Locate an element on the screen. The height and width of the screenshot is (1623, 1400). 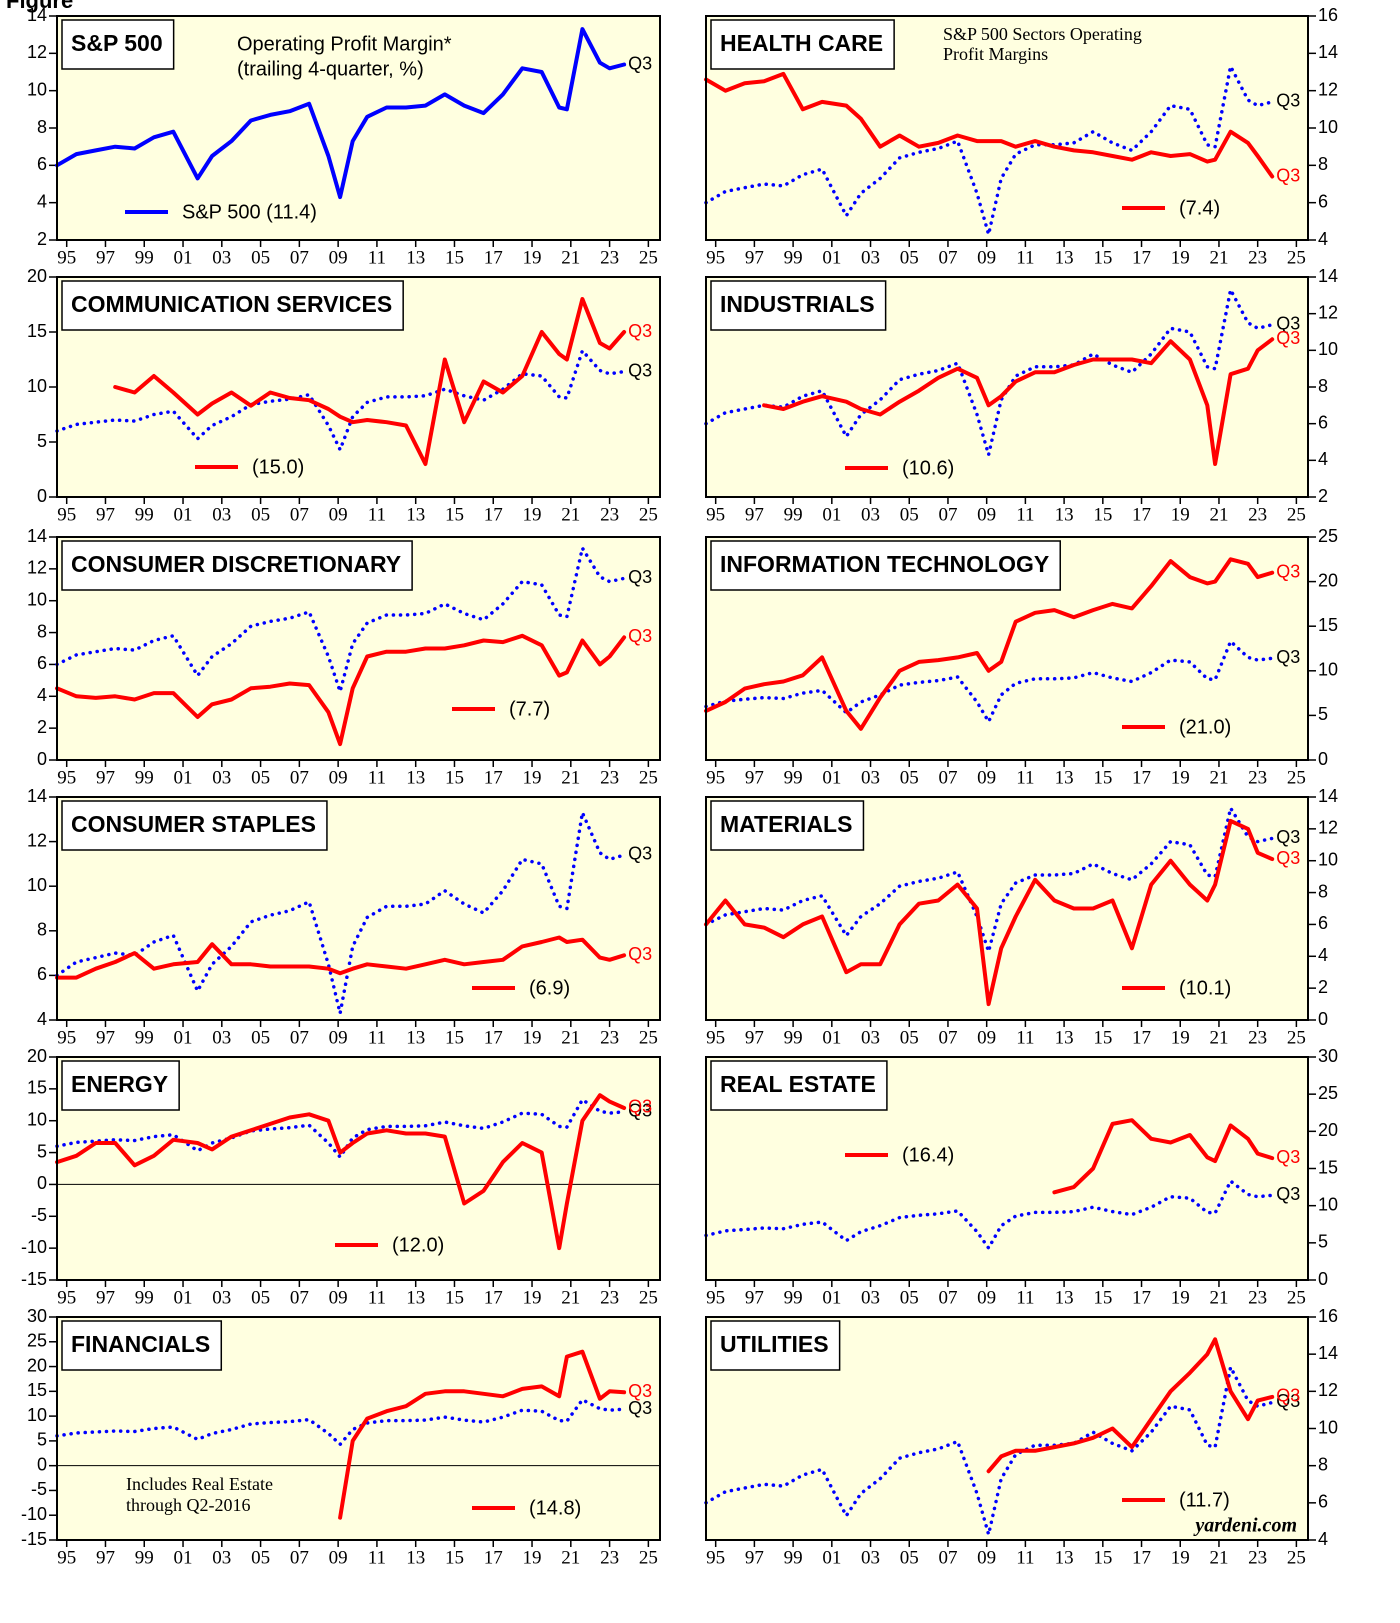
y-tick-label: 6 is located at coordinates (42, 164).